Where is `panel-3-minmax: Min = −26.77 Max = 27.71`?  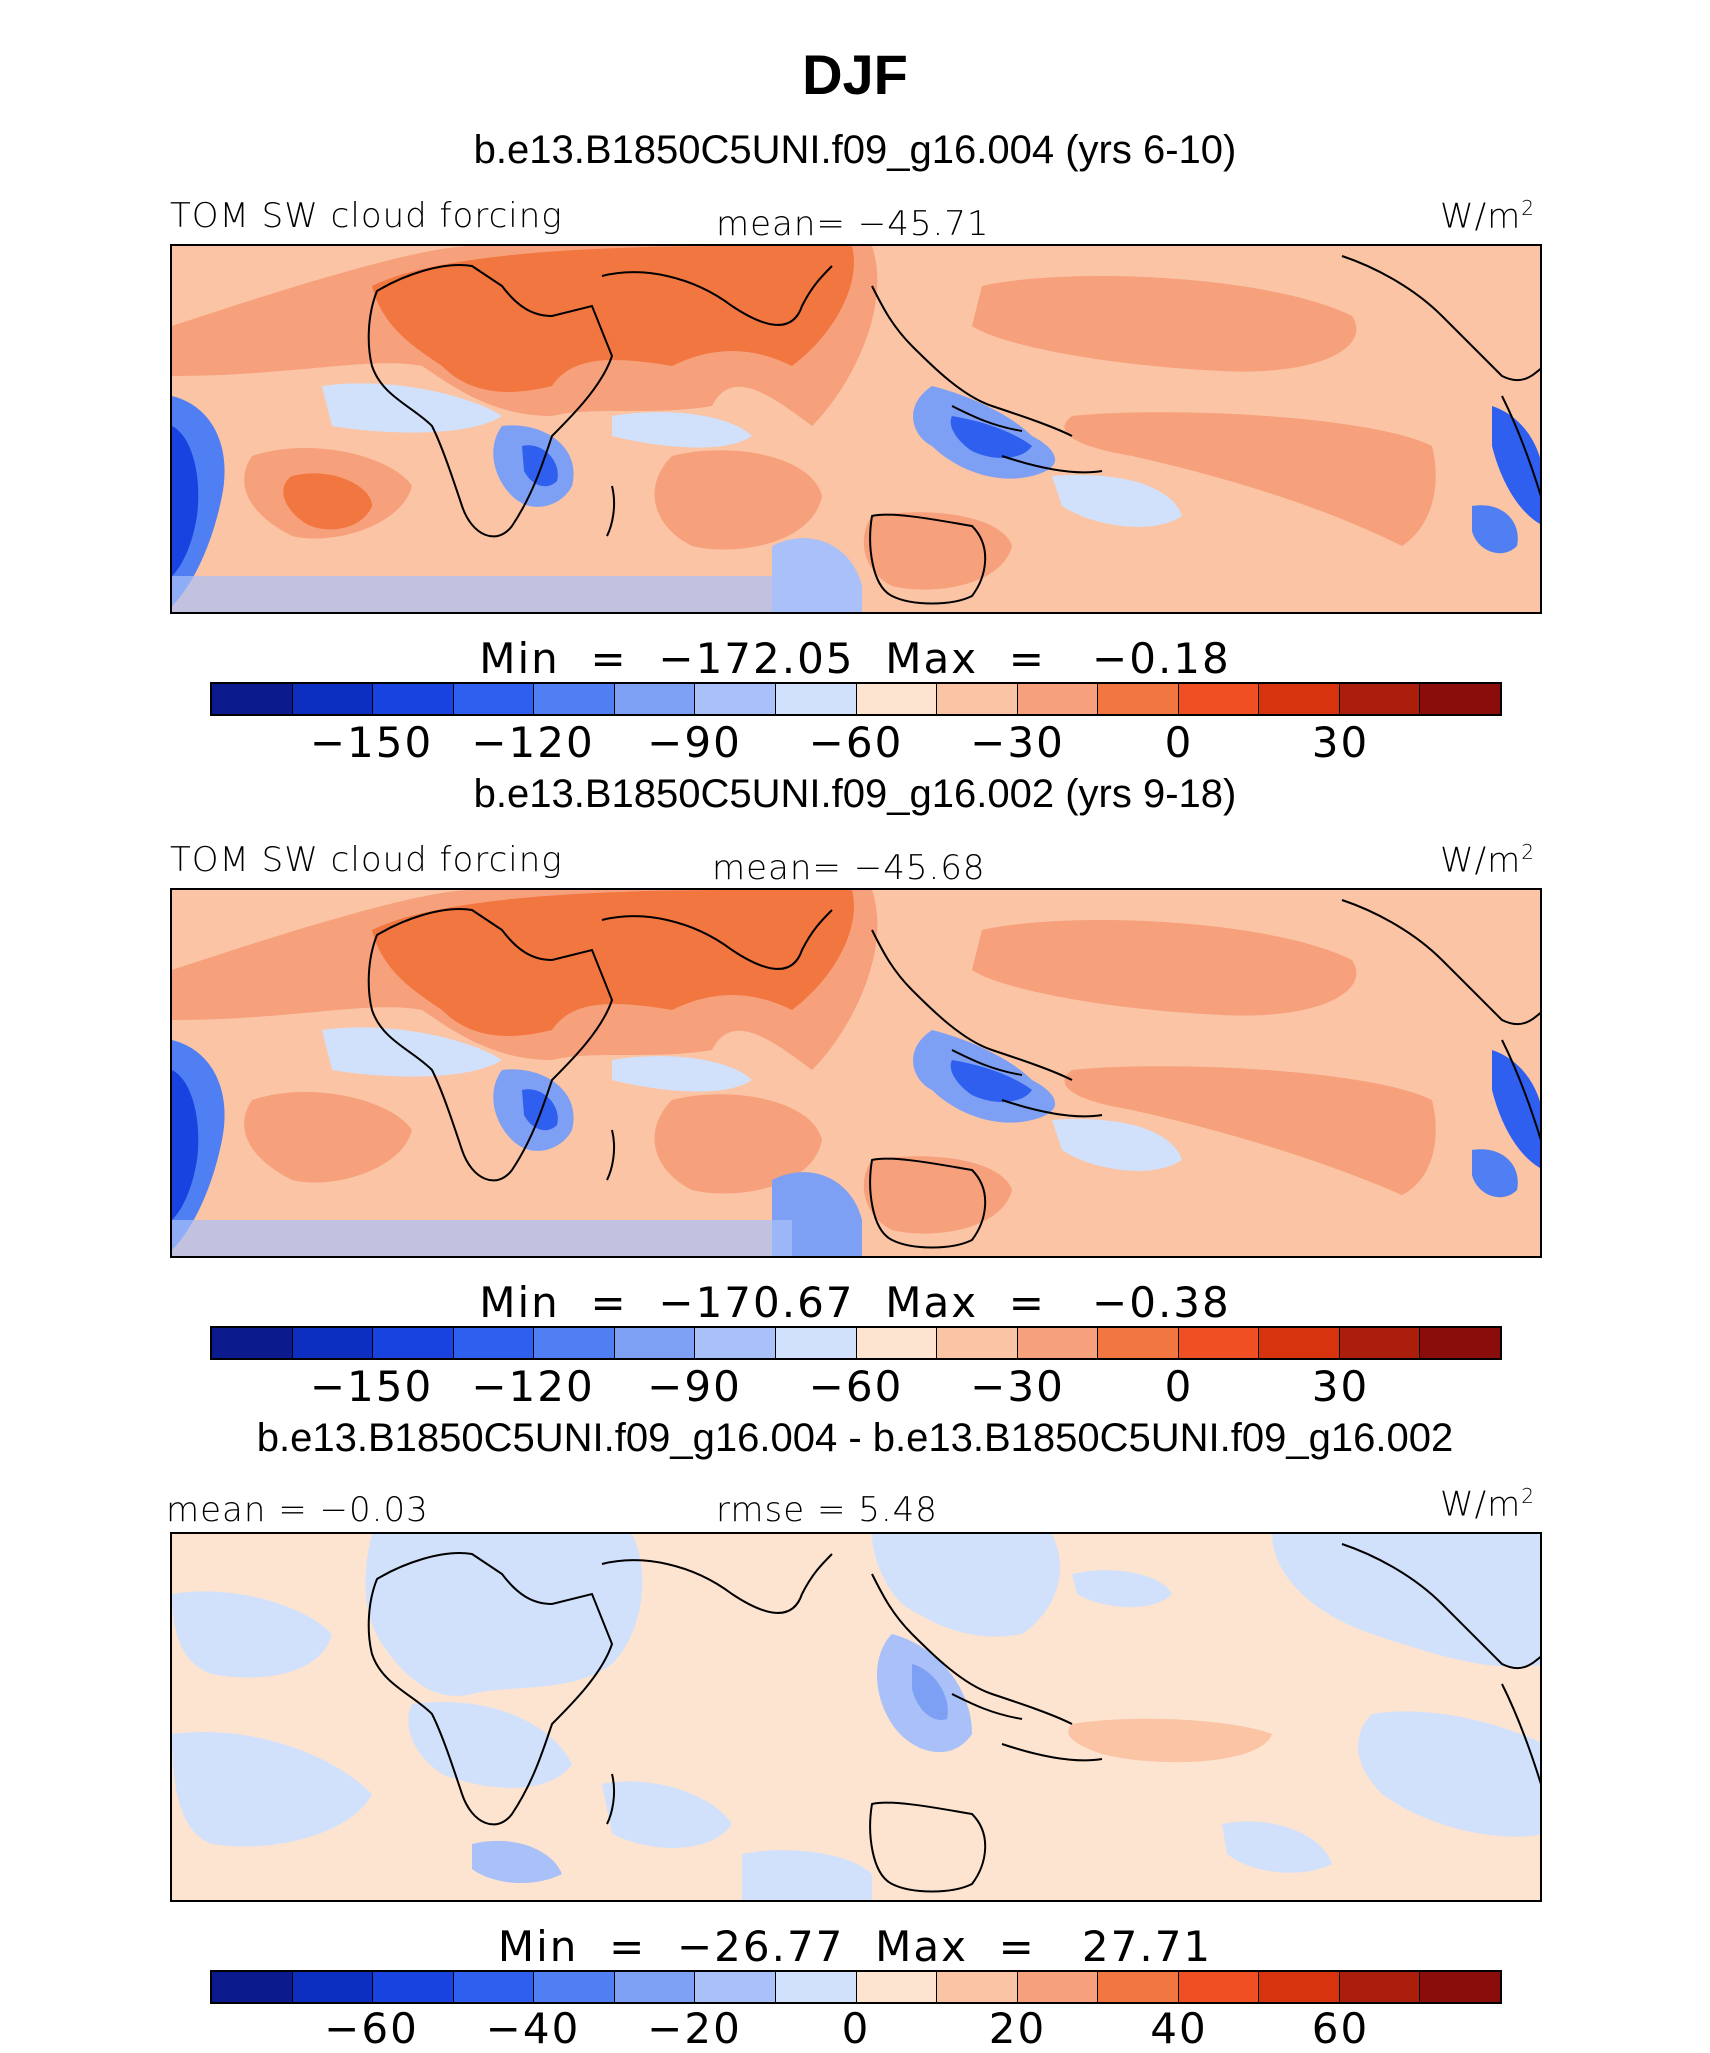
panel-3-minmax: Min = −26.77 Max = 27.71 is located at coordinates (855, 1946).